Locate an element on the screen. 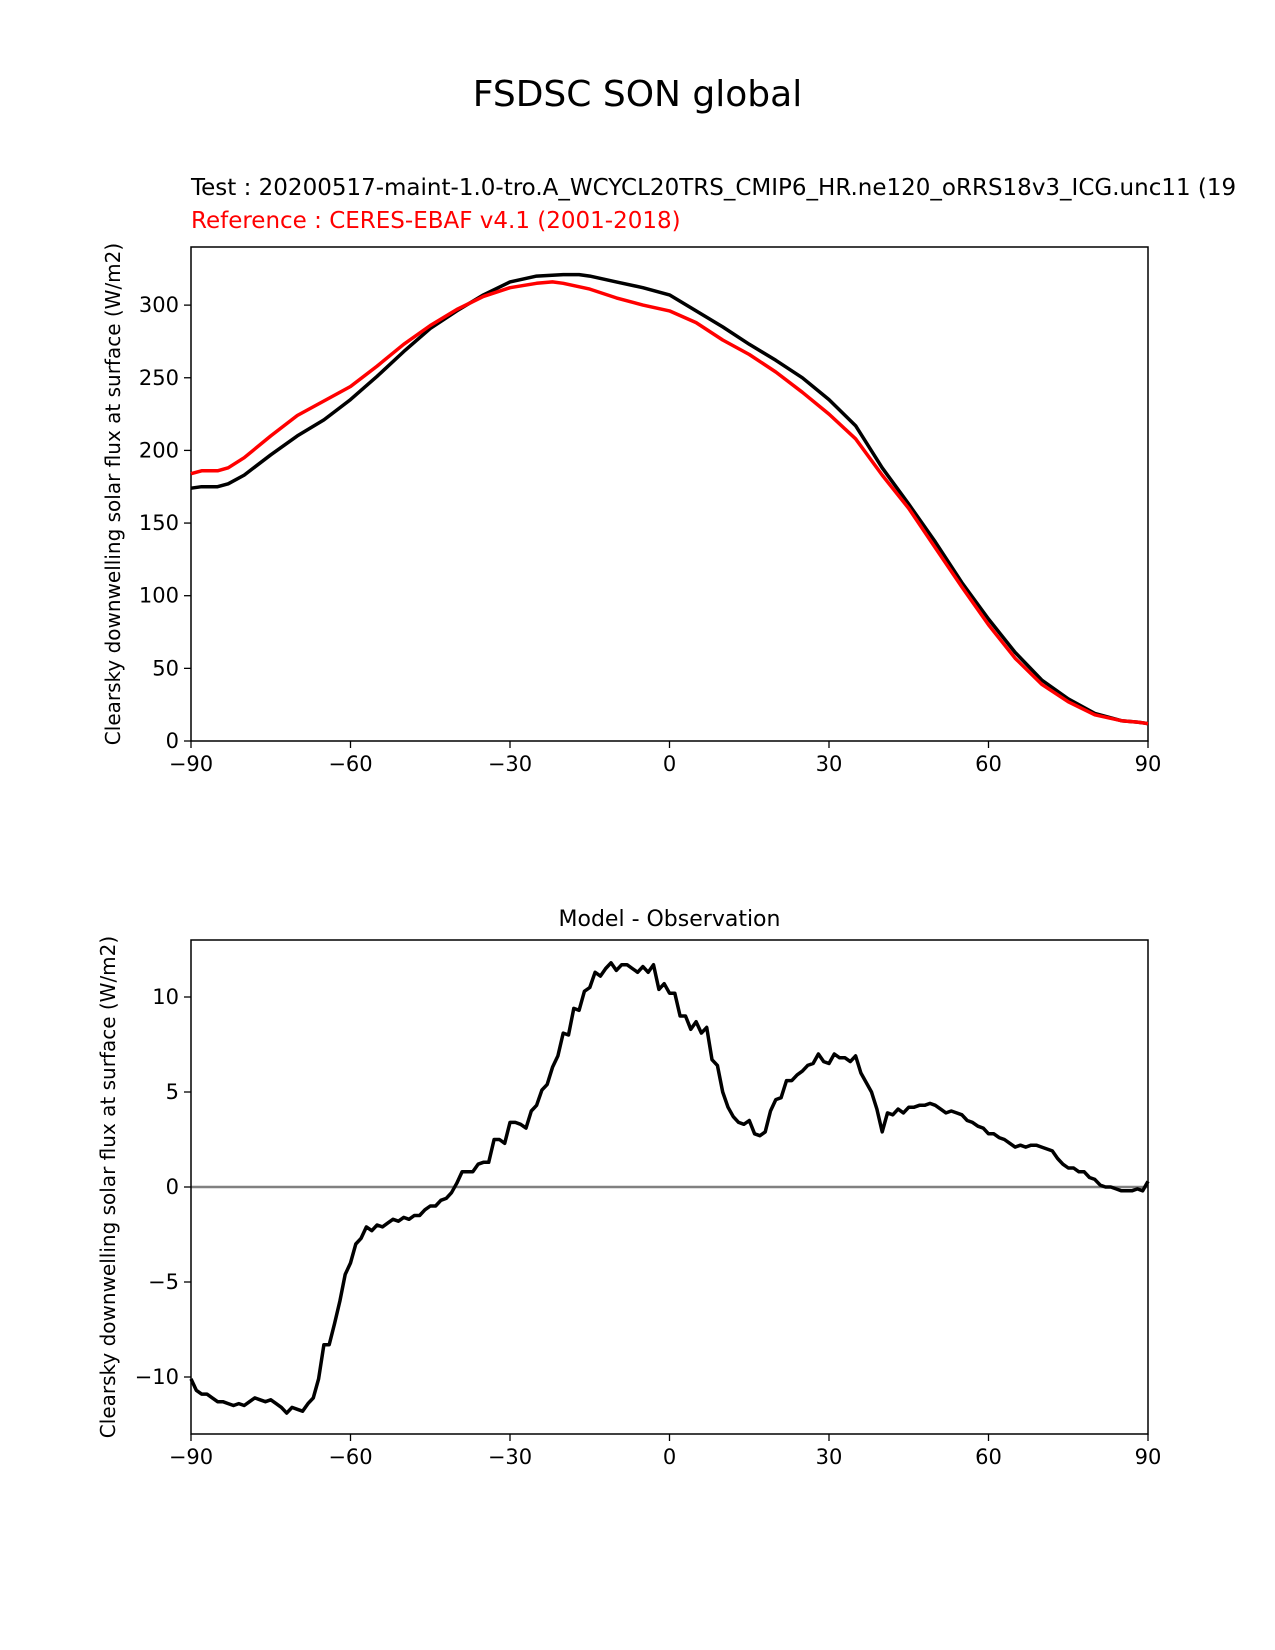 The width and height of the screenshot is (1275, 1650). x-tick-label-bottom: −60 is located at coordinates (350, 1457).